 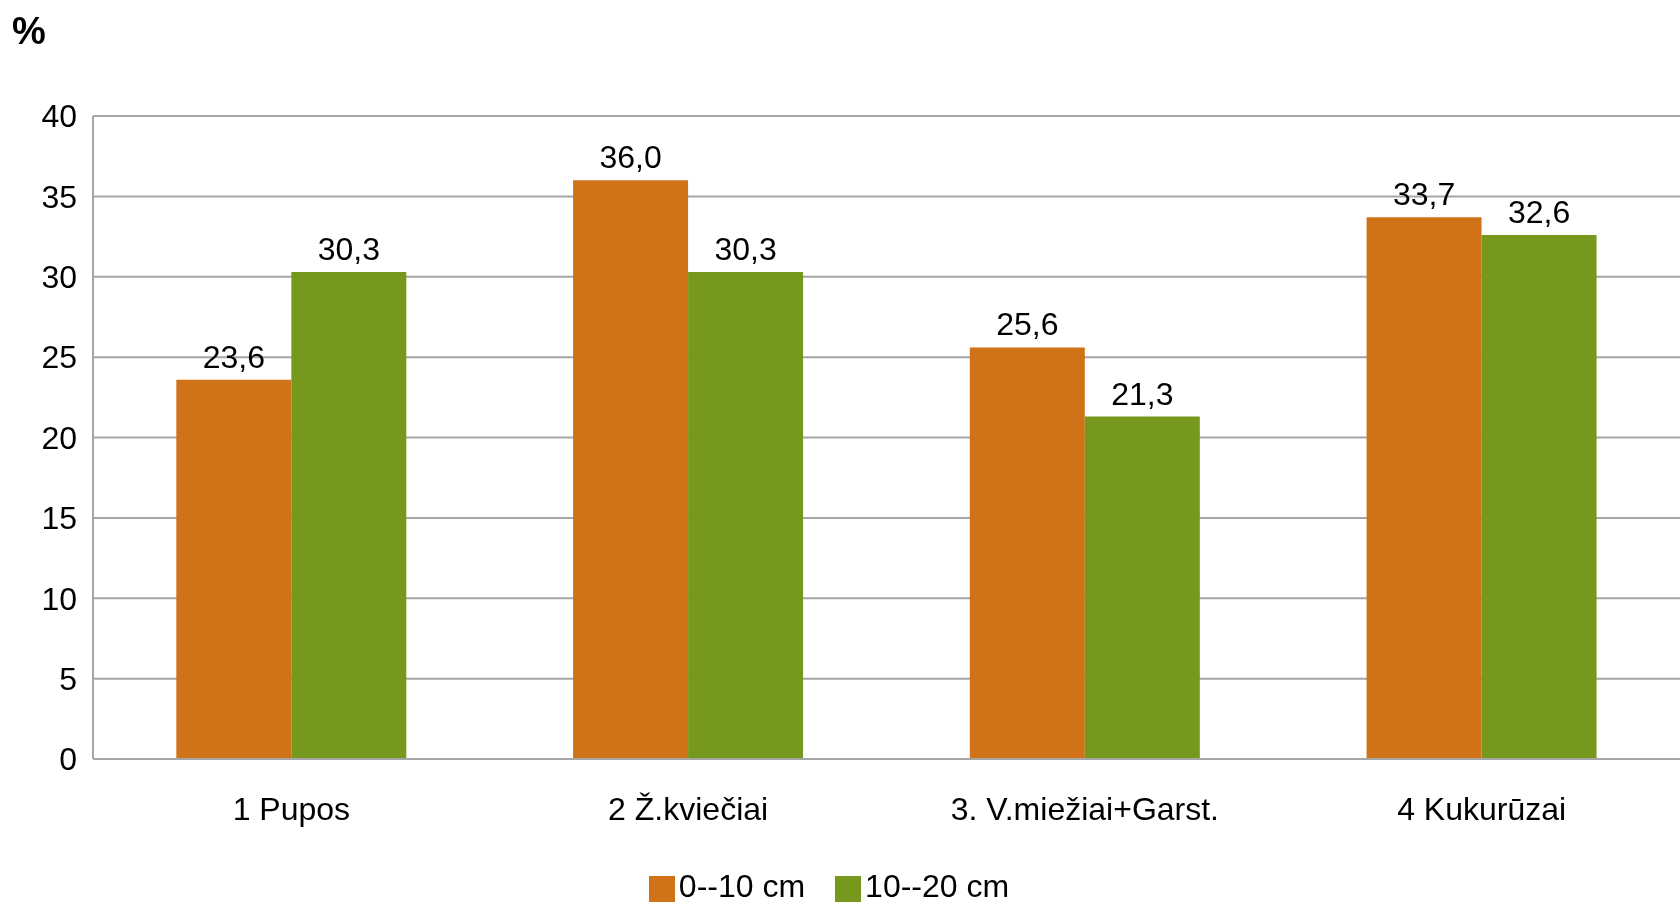 What do you see at coordinates (688, 808) in the screenshot?
I see `x-tick-label: 2 Ž.kviečiai` at bounding box center [688, 808].